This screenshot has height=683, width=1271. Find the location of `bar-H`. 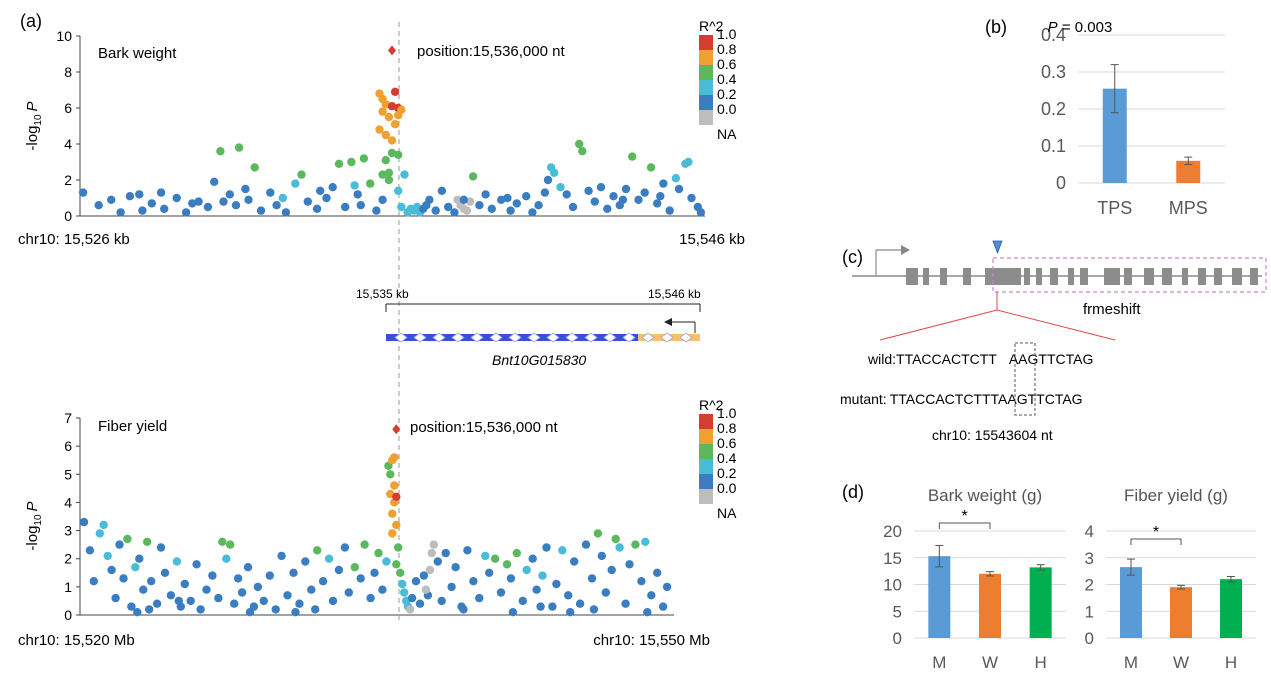

bar-H is located at coordinates (1040, 602).